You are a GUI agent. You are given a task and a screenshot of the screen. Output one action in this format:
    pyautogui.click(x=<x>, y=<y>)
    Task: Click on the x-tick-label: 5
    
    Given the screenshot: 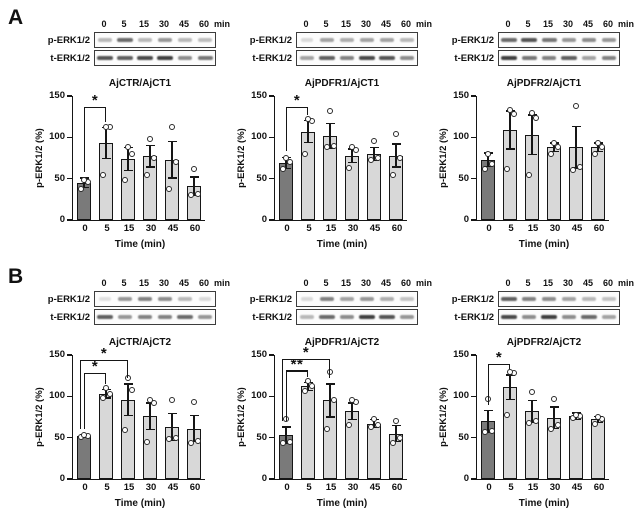 What is the action you would take?
    pyautogui.click(x=107, y=487)
    